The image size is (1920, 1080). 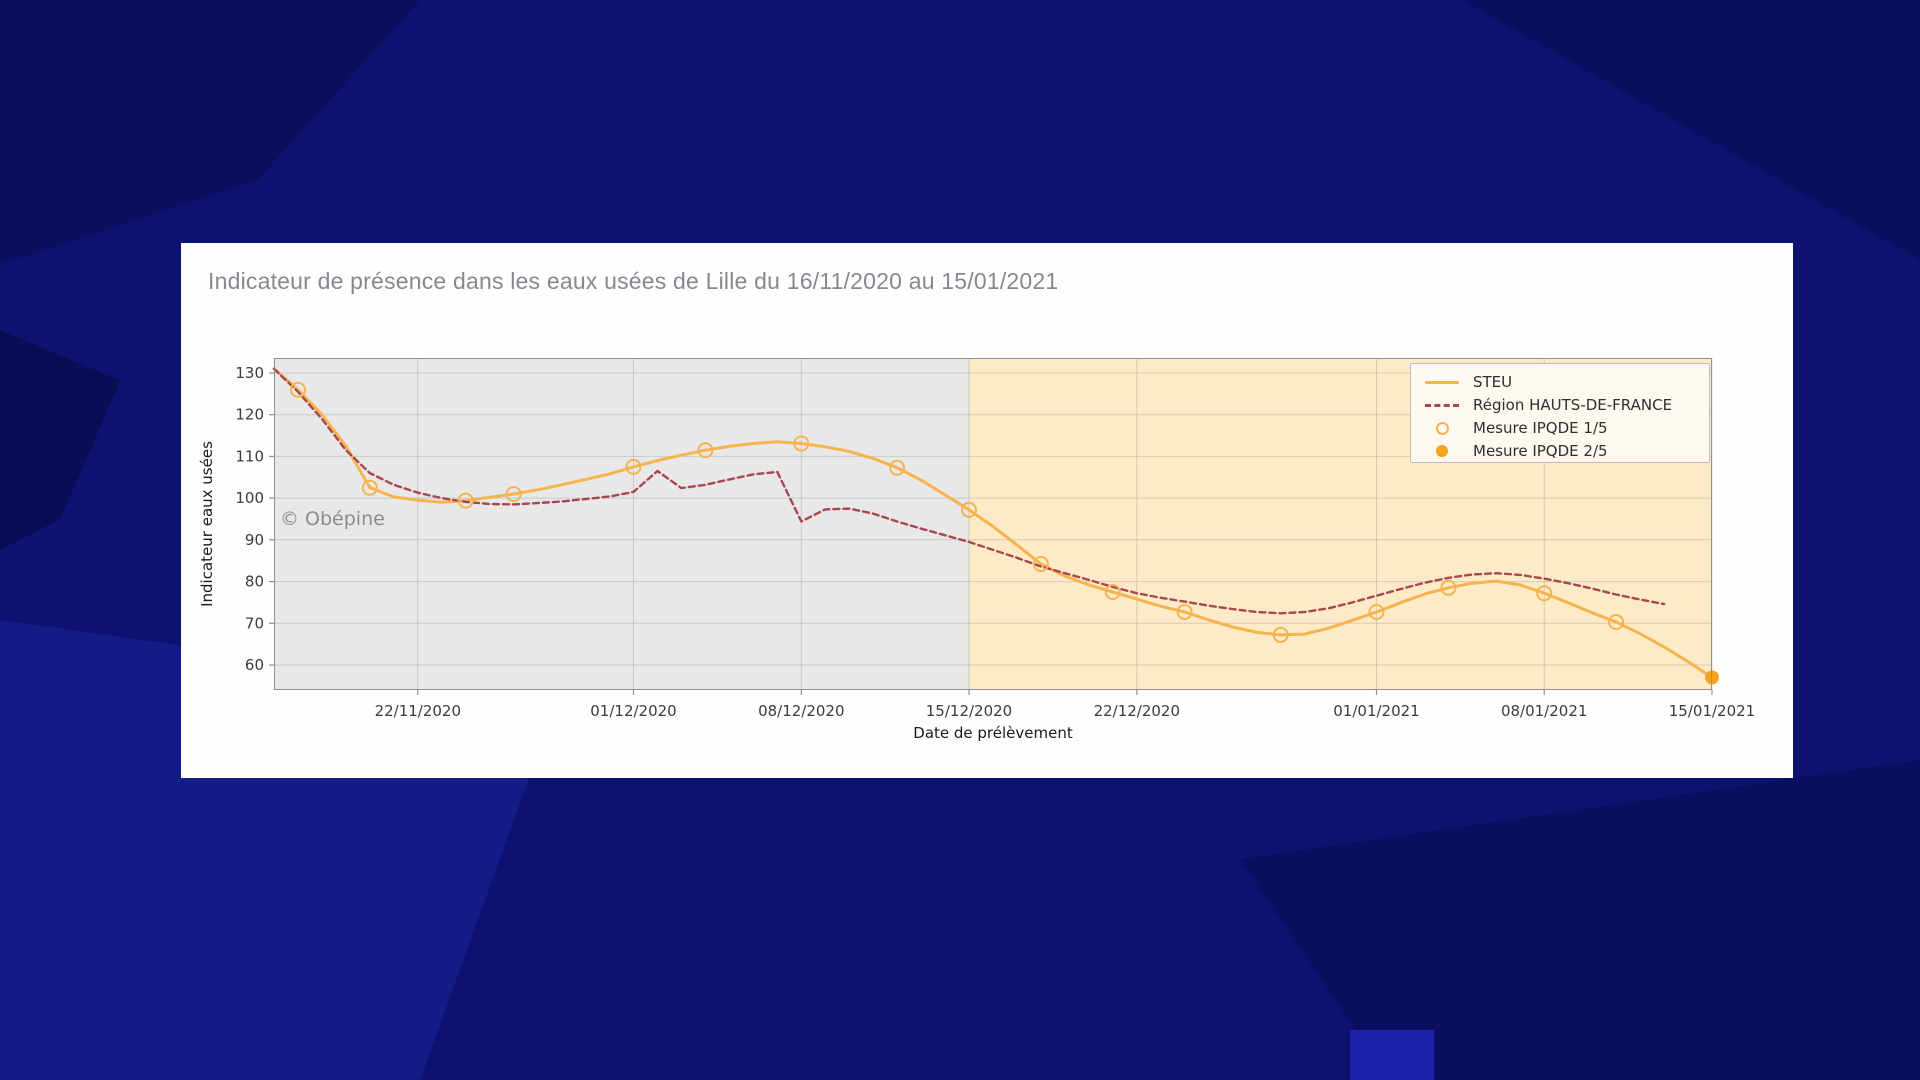 I want to click on region-line-swatch, so click(x=1442, y=405).